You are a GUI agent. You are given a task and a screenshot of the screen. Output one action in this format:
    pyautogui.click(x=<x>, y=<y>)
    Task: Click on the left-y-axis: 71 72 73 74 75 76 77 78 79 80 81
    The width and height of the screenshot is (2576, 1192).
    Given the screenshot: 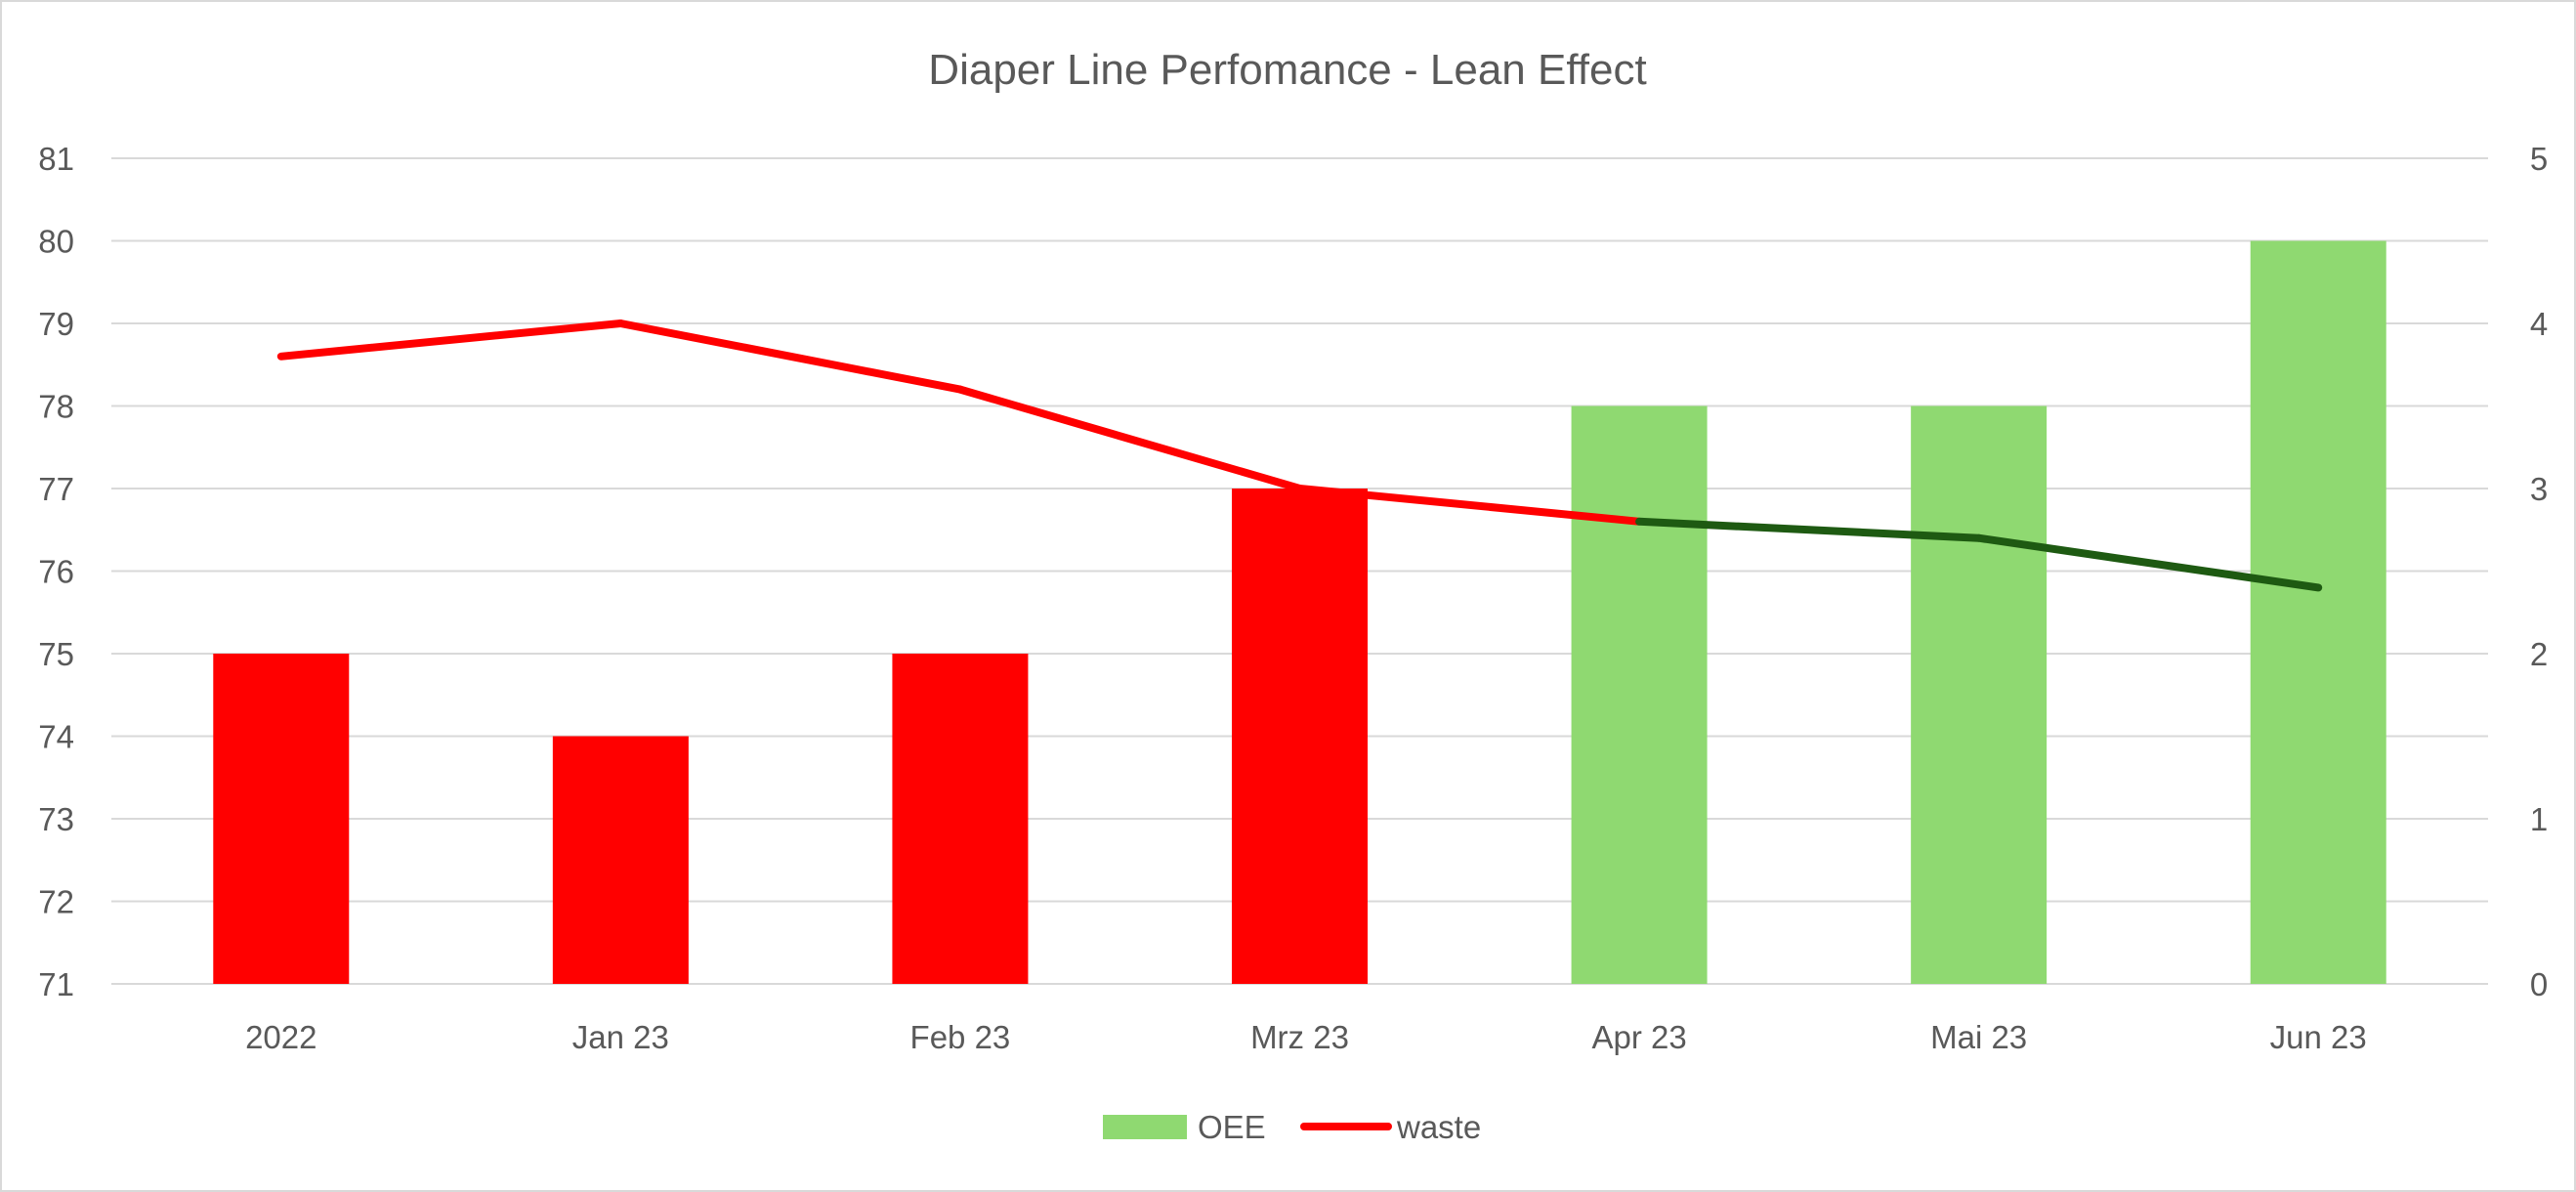 What is the action you would take?
    pyautogui.click(x=56, y=571)
    